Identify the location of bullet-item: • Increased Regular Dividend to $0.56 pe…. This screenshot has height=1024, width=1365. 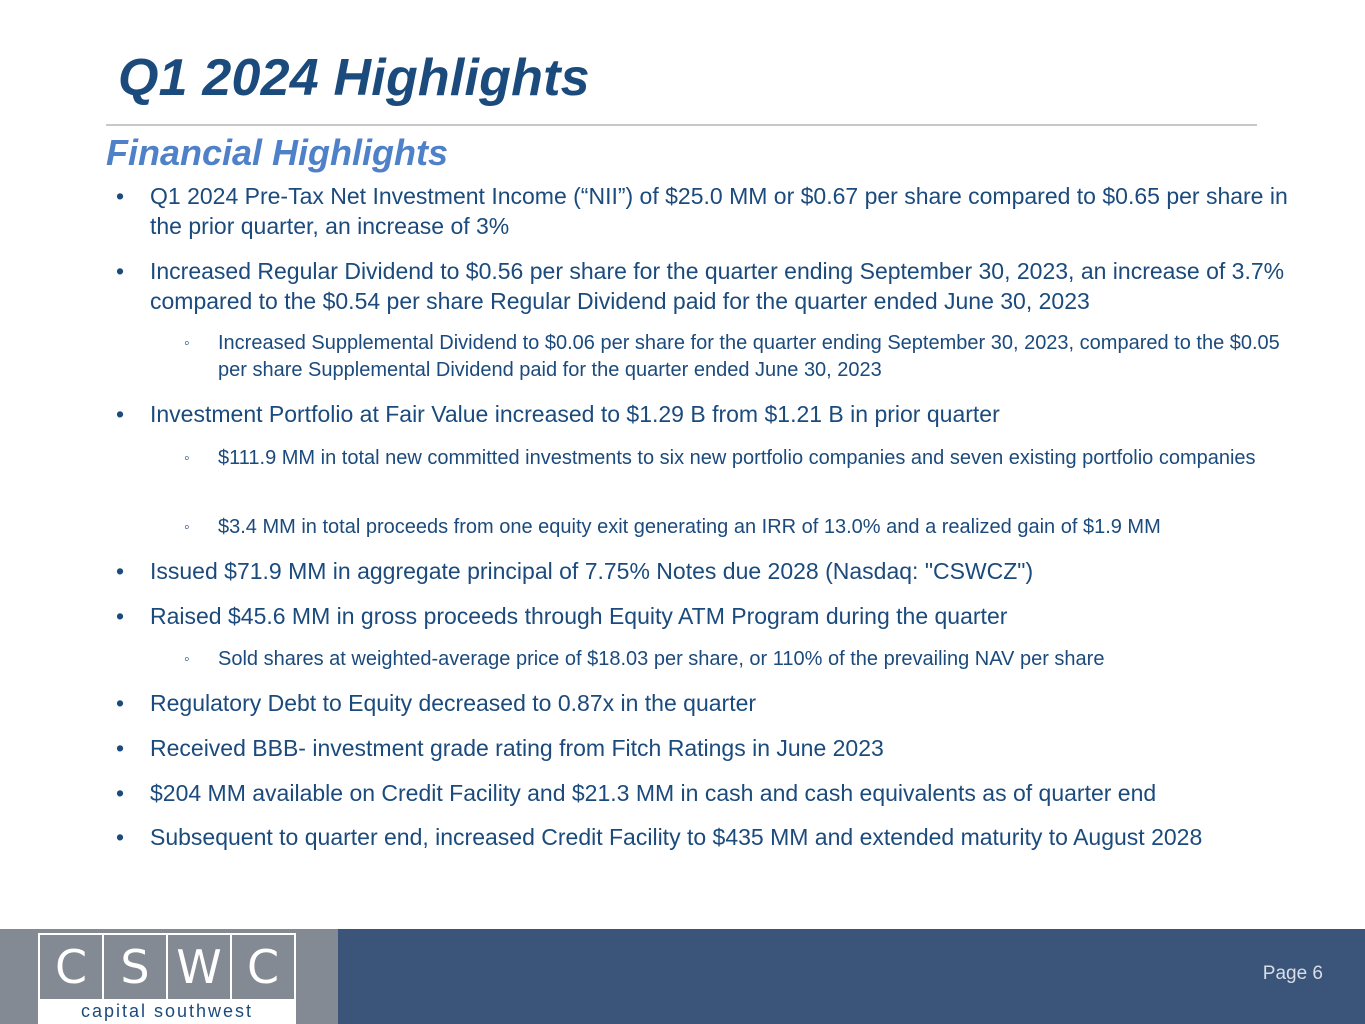
(713, 286).